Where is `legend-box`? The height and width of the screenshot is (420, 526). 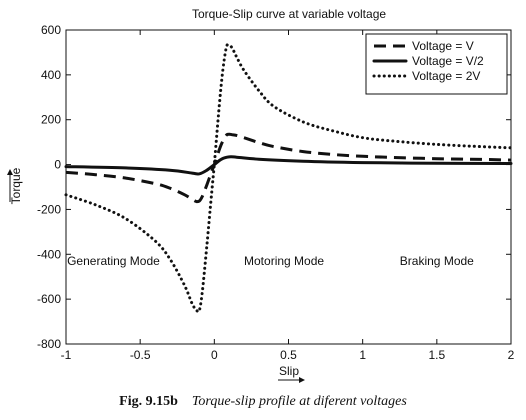
legend-box is located at coordinates (436, 64).